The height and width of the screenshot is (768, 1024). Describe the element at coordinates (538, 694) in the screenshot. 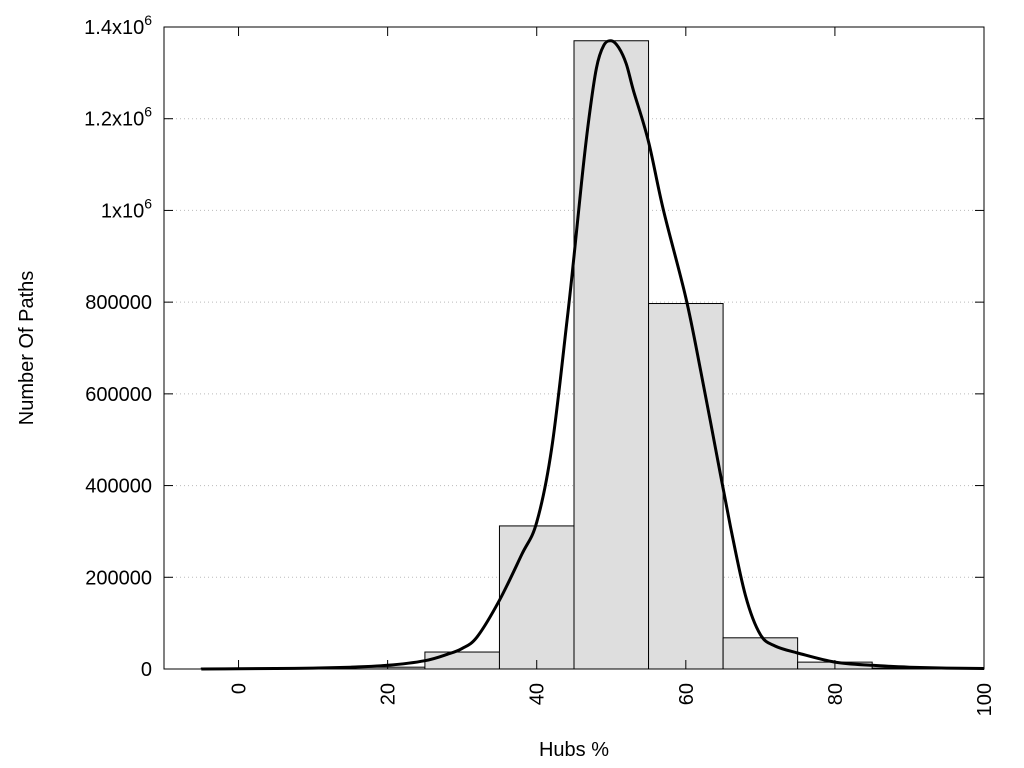

I see `x-tick-label: 40` at that location.